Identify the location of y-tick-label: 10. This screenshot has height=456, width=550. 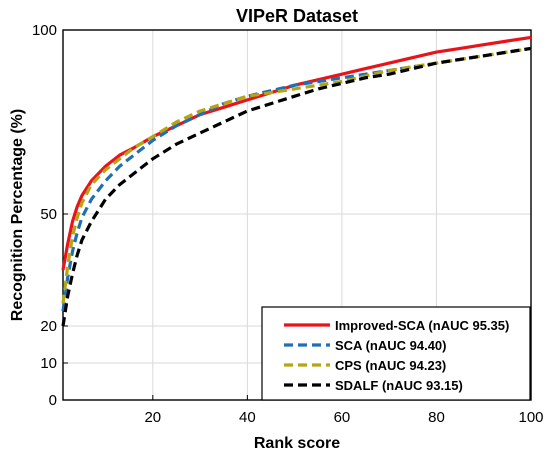
(48, 363).